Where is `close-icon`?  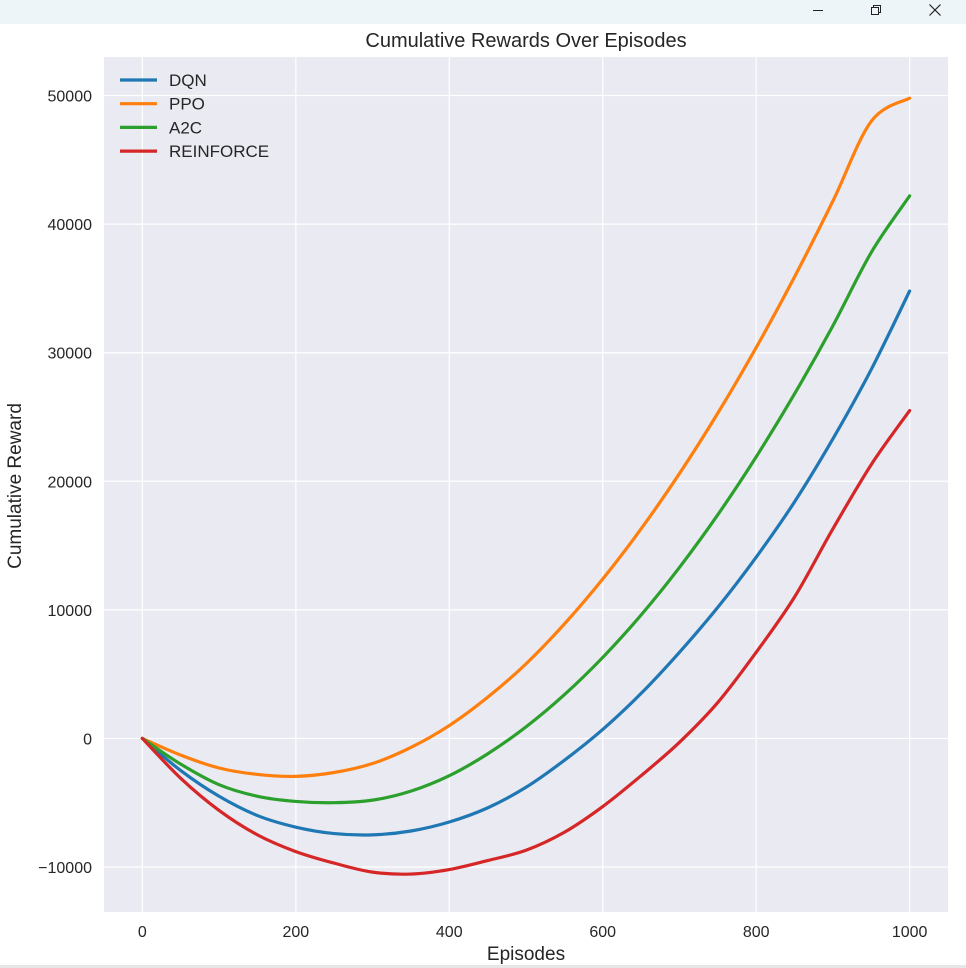 close-icon is located at coordinates (935, 10).